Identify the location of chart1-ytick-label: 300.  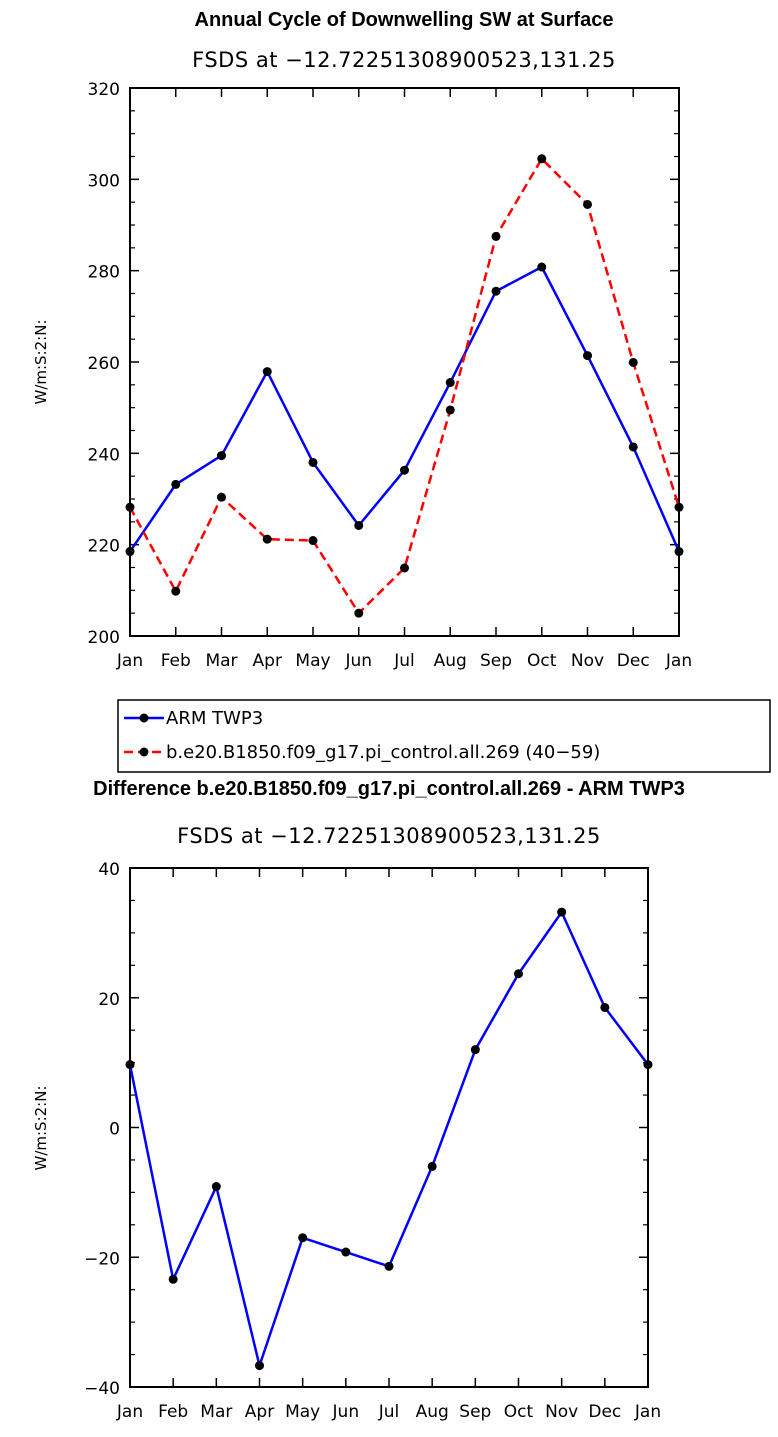
(104, 181).